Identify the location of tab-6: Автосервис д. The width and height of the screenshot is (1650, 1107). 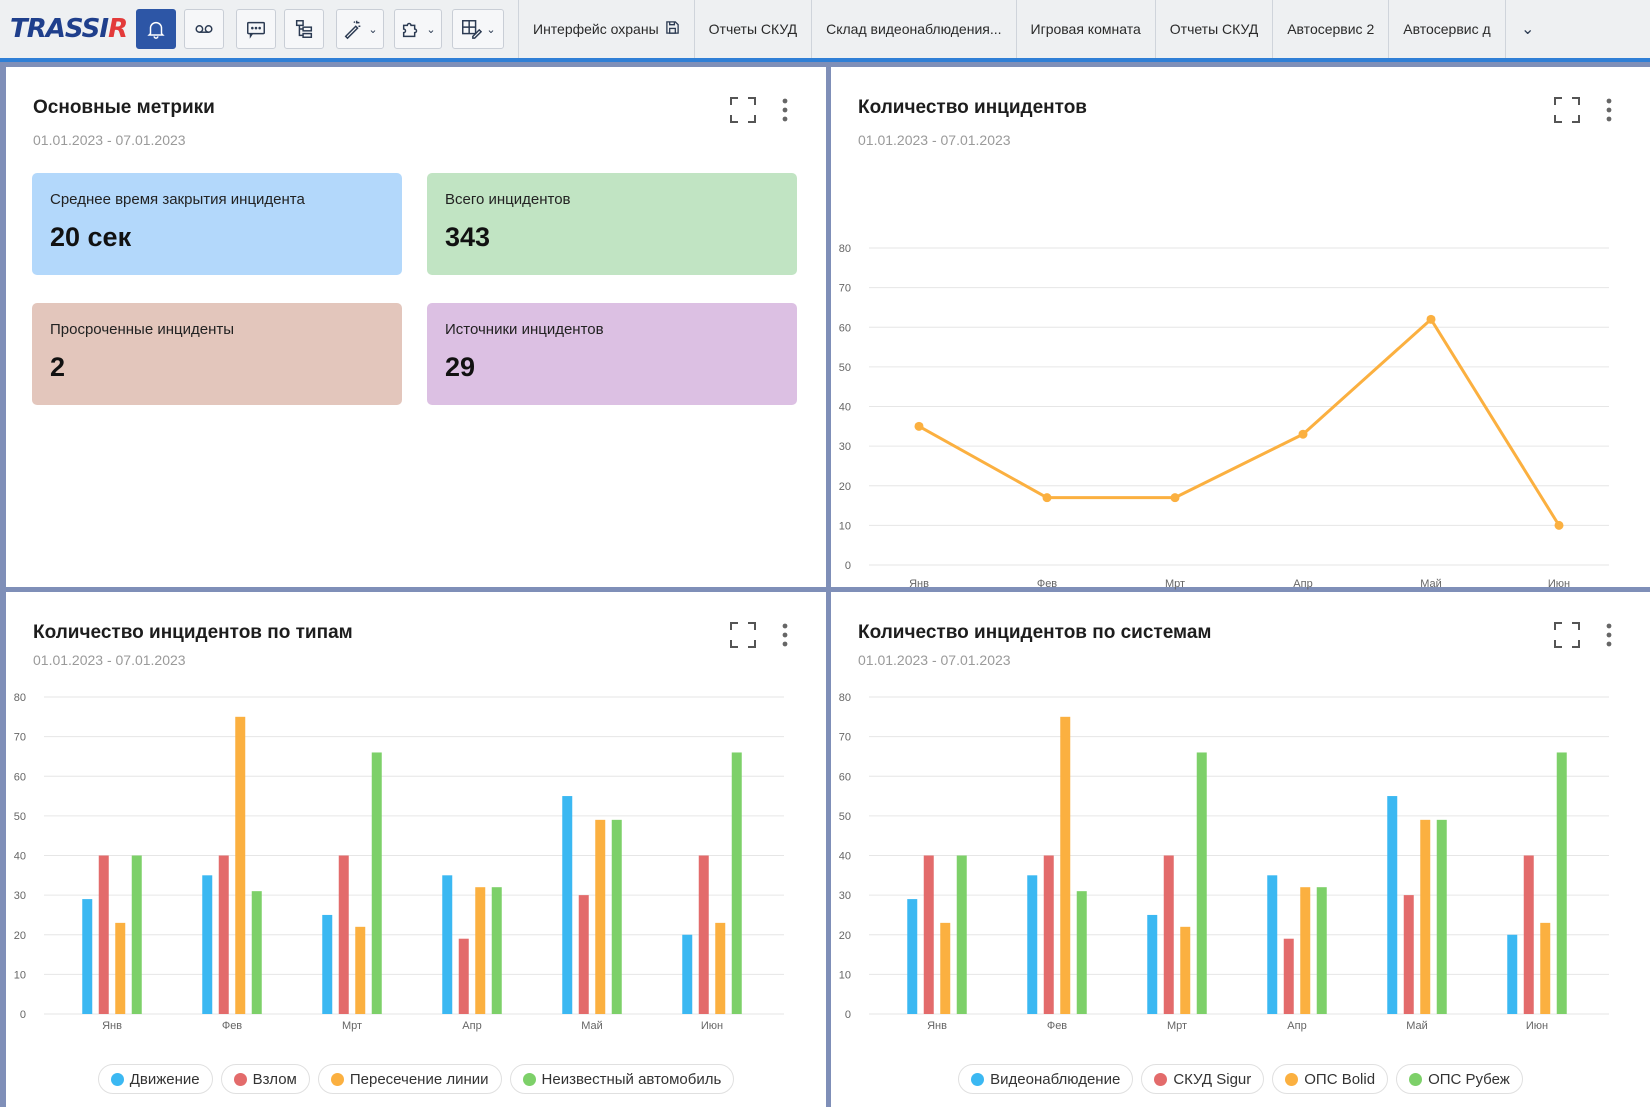
(1447, 29).